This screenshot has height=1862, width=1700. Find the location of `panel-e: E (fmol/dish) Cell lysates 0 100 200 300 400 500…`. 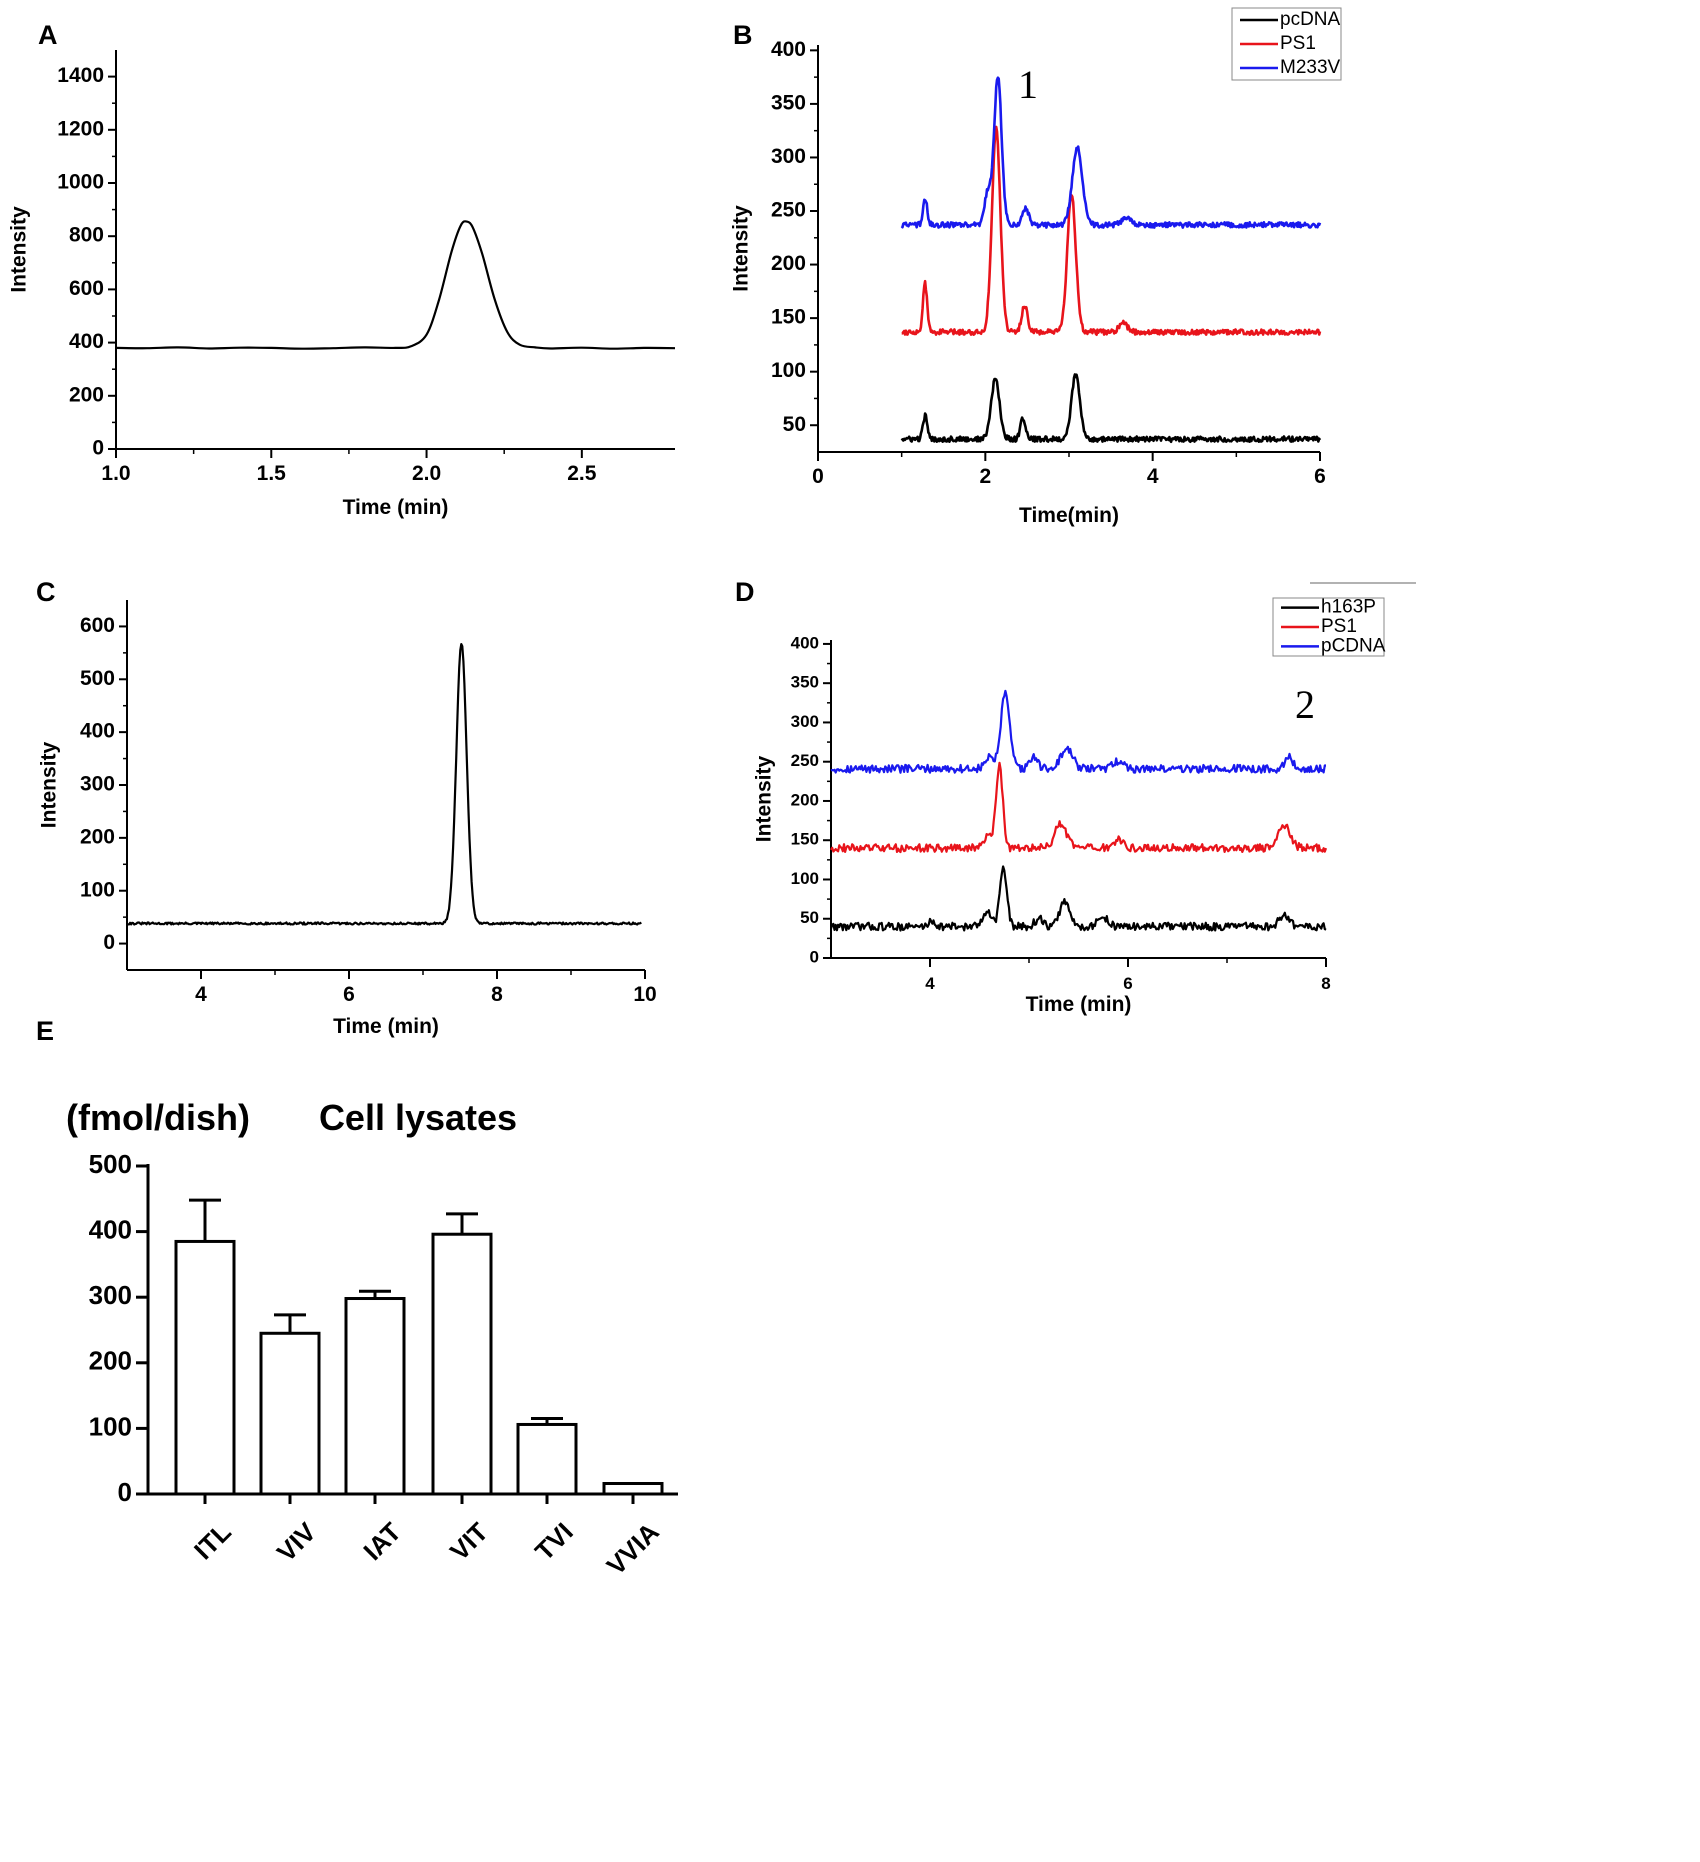

panel-e: E (fmol/dish) Cell lysates 0 100 200 300 400 500… is located at coordinates (357, 1298).